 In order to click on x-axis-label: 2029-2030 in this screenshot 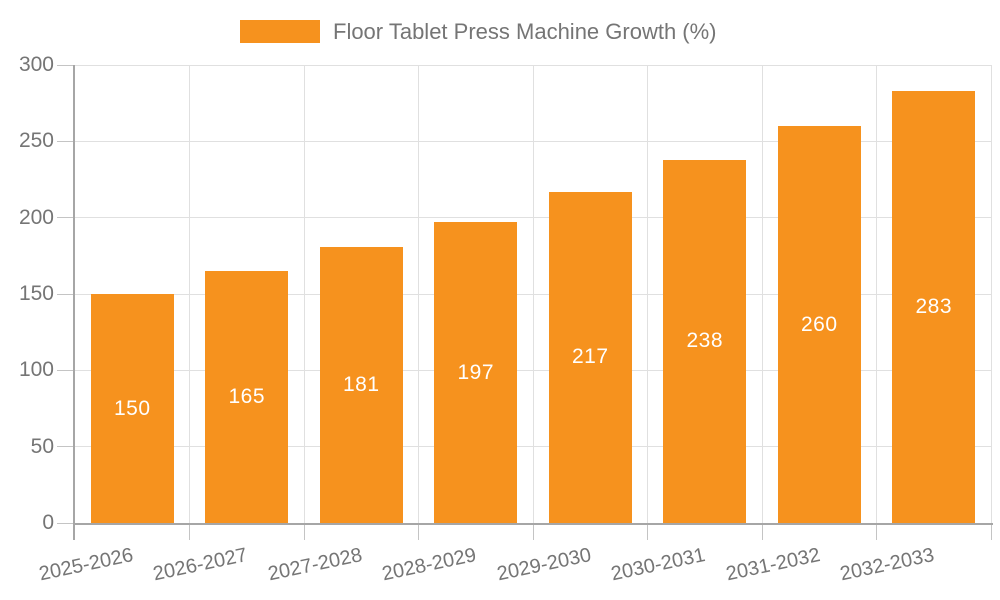, I will do `click(543, 565)`.